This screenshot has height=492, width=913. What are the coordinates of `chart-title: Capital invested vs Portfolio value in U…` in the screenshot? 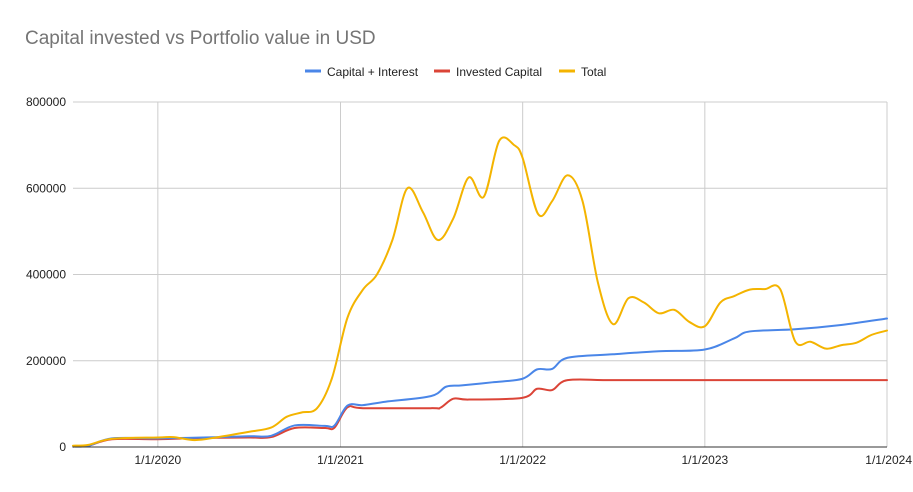 It's located at (200, 38).